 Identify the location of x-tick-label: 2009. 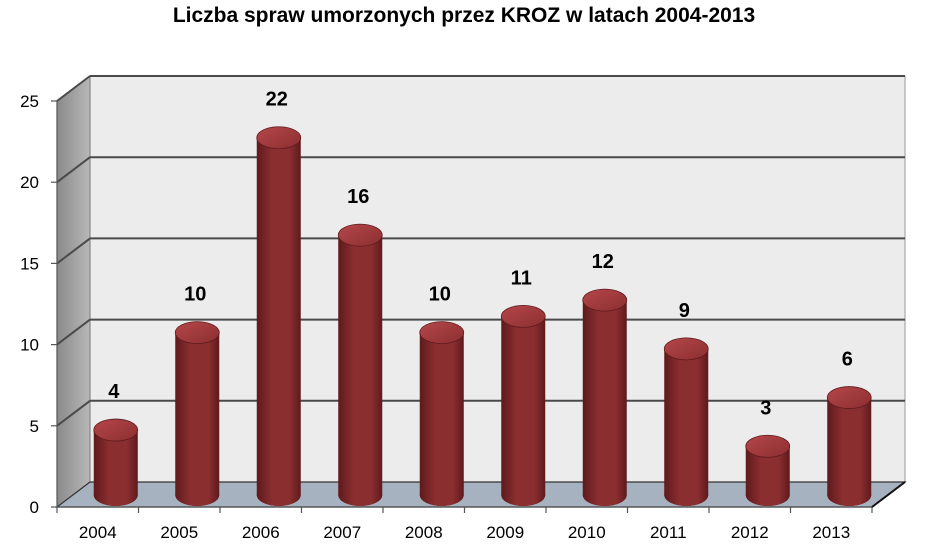
(505, 532).